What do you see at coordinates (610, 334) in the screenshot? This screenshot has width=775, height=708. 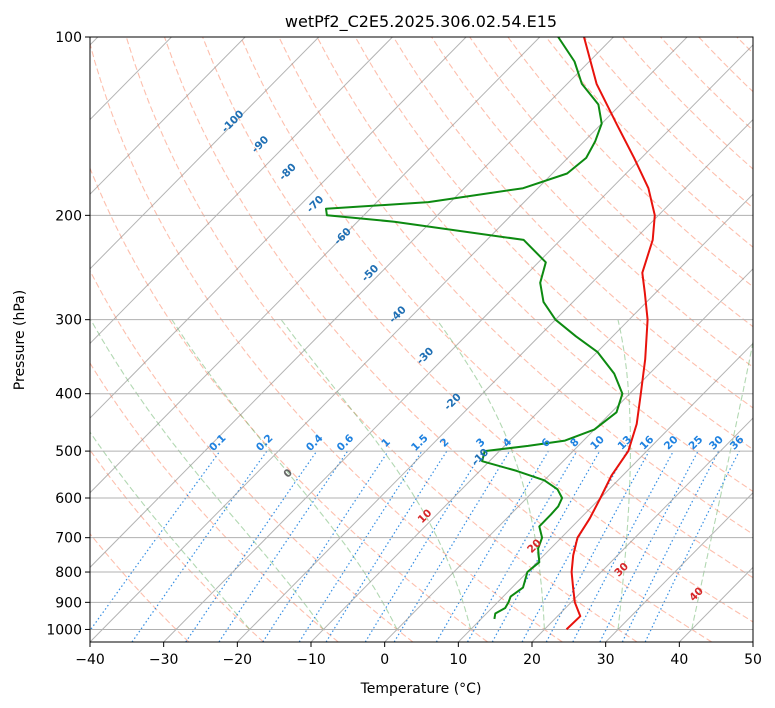 I see `temperature-line` at bounding box center [610, 334].